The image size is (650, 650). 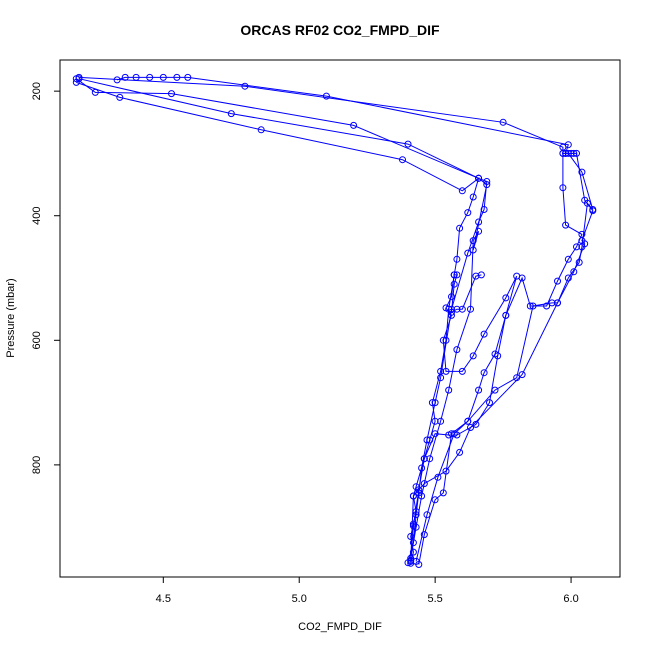 What do you see at coordinates (570, 599) in the screenshot?
I see `x-tick-label: 6.0` at bounding box center [570, 599].